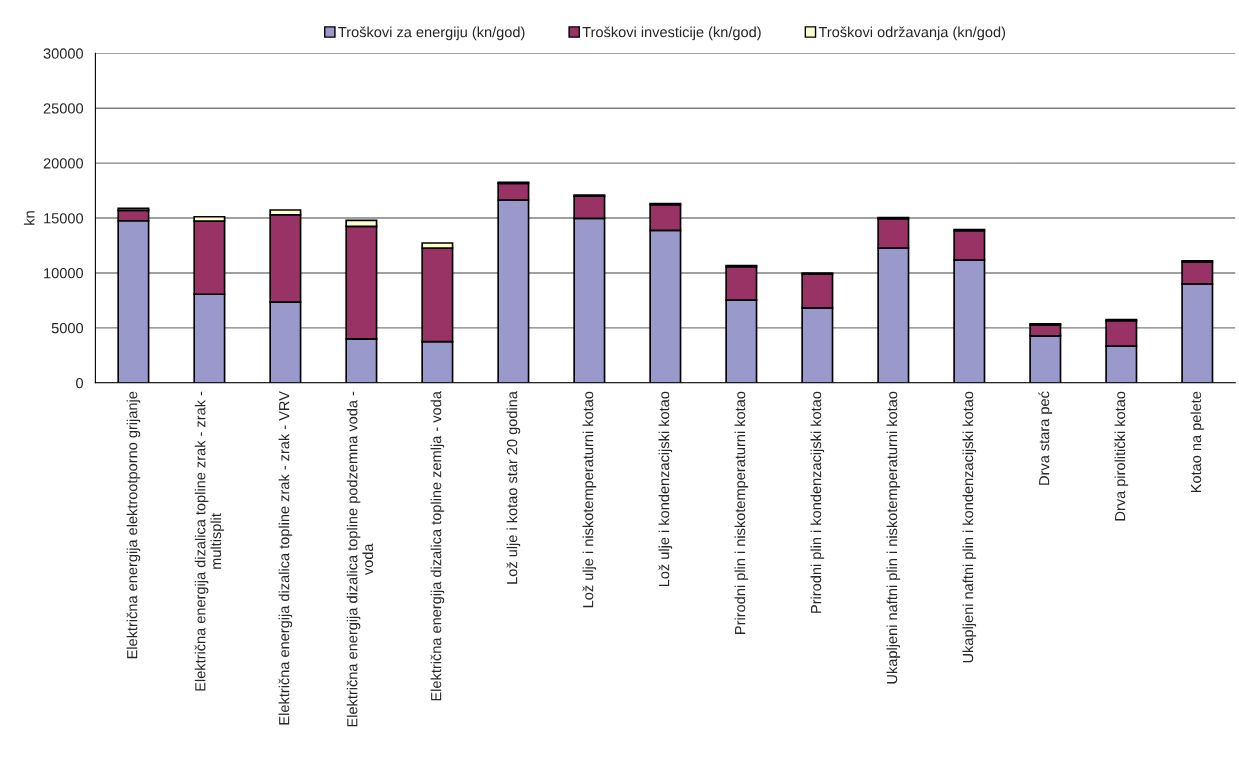 This screenshot has width=1239, height=761. What do you see at coordinates (665, 489) in the screenshot?
I see `x-tick-label: Lož ulje i kondenzacijski kotao` at bounding box center [665, 489].